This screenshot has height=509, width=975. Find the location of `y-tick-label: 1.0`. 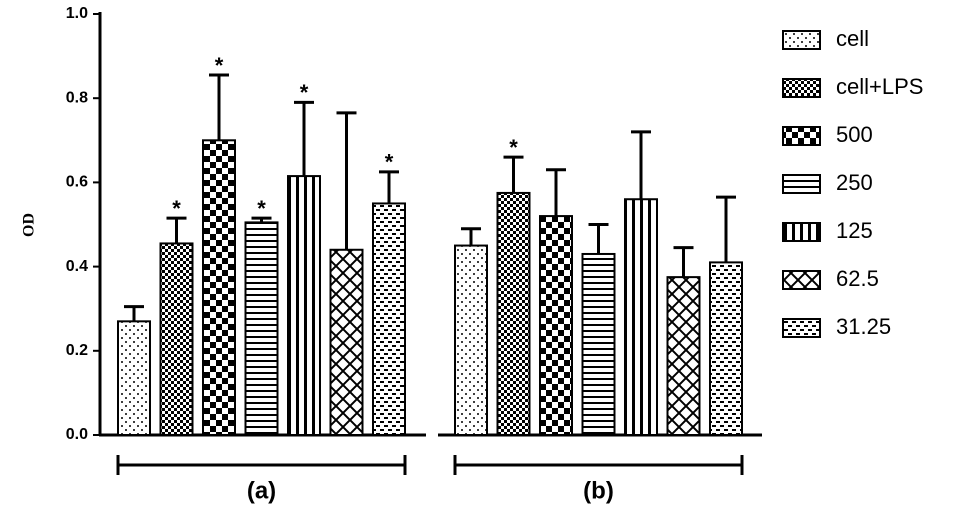

y-tick-label: 1.0 is located at coordinates (77, 13).